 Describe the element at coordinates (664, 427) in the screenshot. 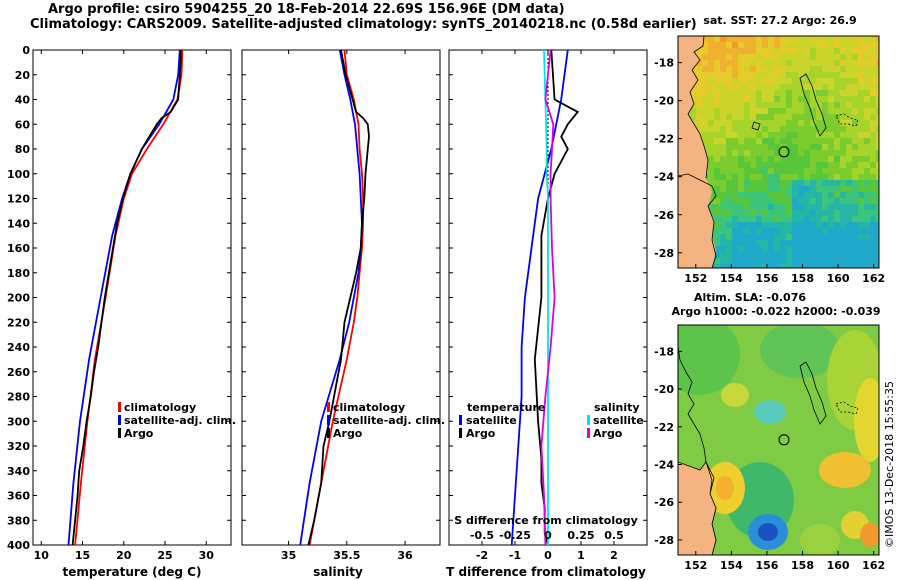

I see `lat-tick-label: -22` at that location.